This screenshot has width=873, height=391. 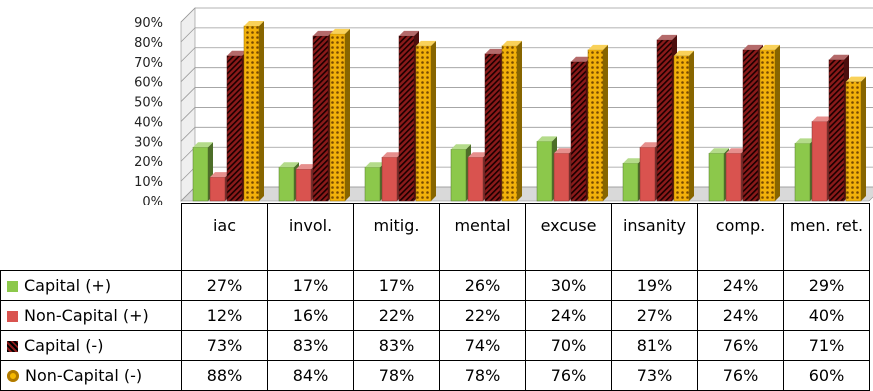 I want to click on y-tick-label: 90%, so click(x=148, y=23).